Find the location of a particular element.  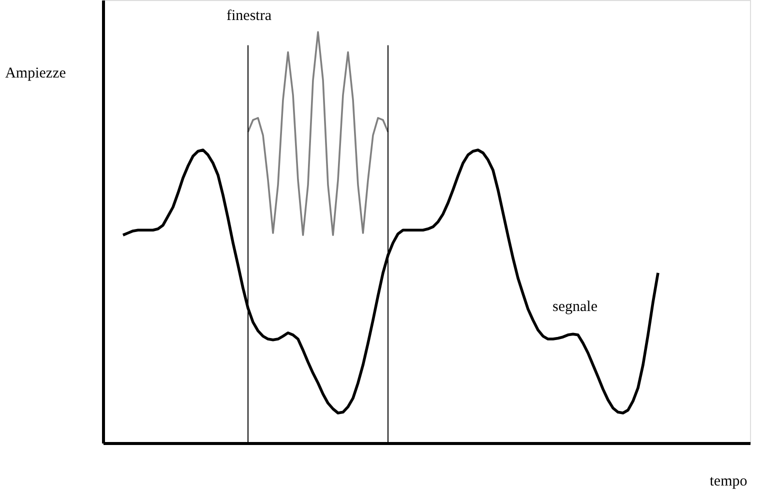

y-axis-title: Ampiezze is located at coordinates (35, 74).